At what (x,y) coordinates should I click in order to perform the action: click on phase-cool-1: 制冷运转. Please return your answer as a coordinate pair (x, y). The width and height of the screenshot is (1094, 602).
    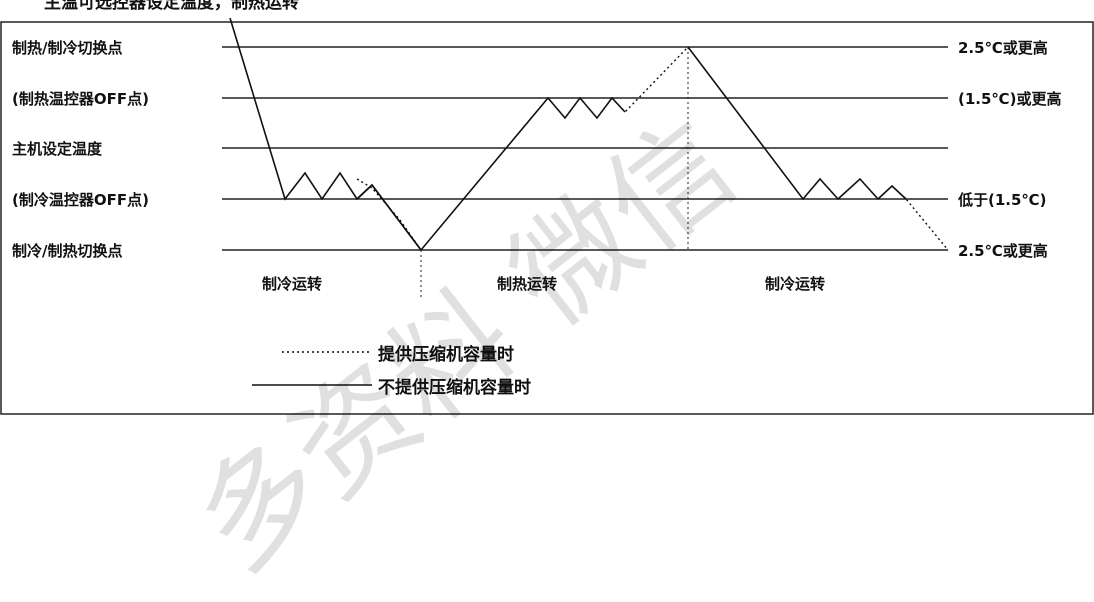
    Looking at the image, I should click on (292, 284).